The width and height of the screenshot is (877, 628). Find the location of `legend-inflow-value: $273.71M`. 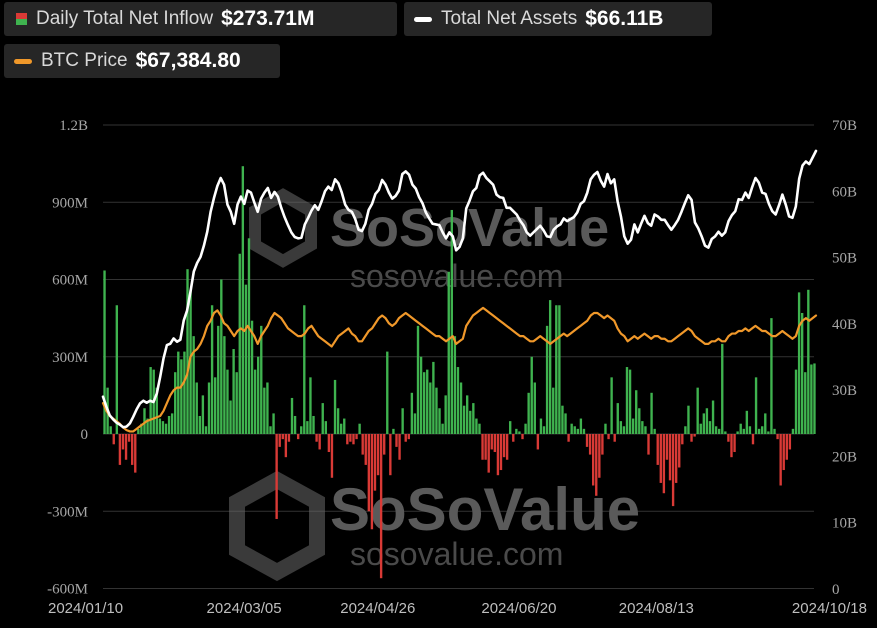

legend-inflow-value: $273.71M is located at coordinates (268, 18).